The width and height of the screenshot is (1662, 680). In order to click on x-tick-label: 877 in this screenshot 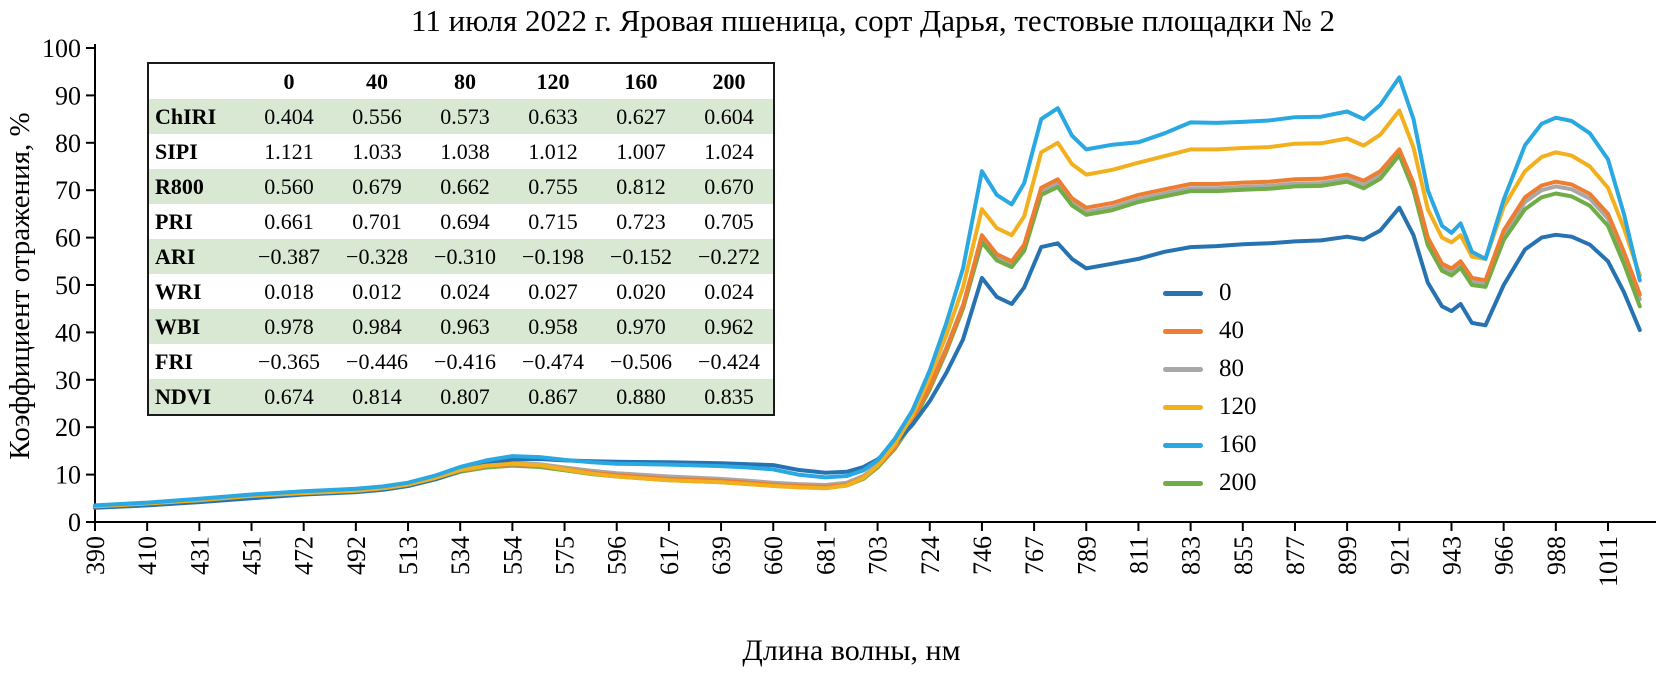, I will do `click(1295, 555)`.